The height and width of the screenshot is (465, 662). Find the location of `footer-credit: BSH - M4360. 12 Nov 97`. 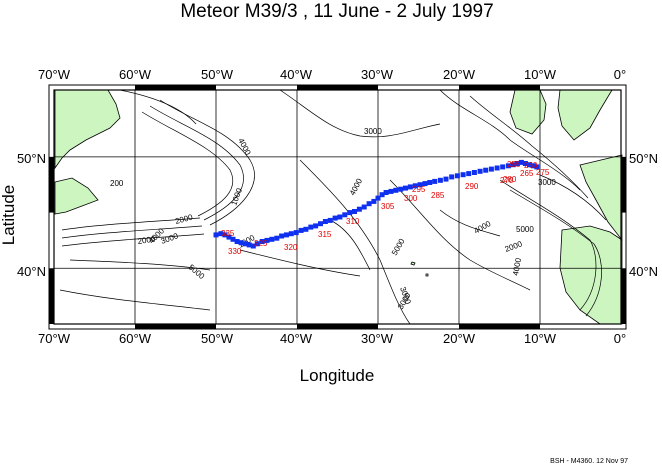

footer-credit: BSH - M4360. 12 Nov 97 is located at coordinates (589, 461).